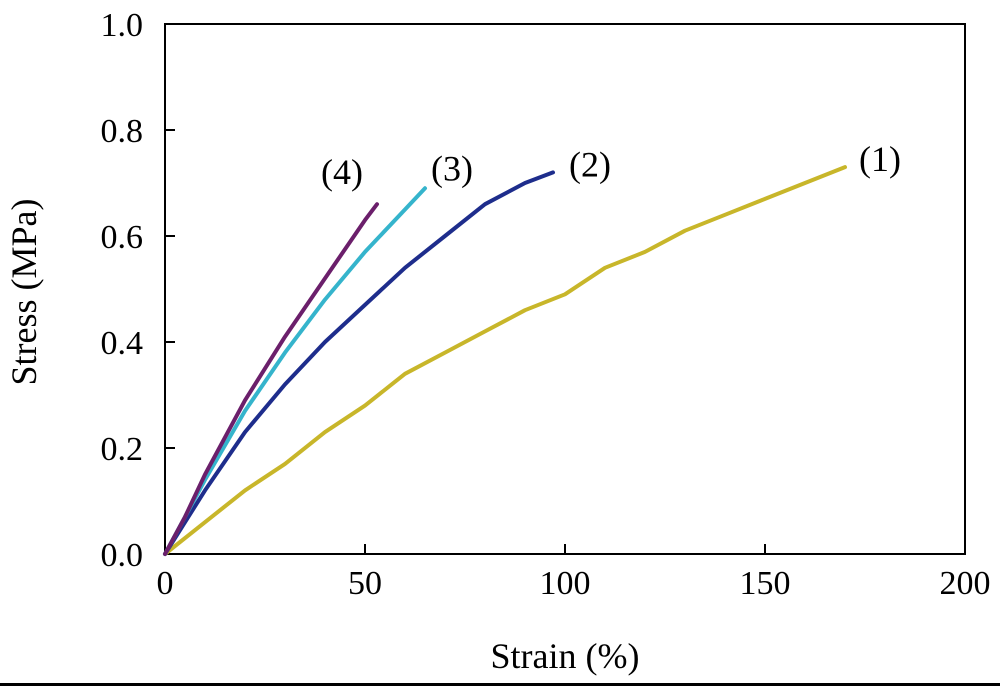 The width and height of the screenshot is (1000, 688). What do you see at coordinates (165, 583) in the screenshot?
I see `x-tick-label: 0` at bounding box center [165, 583].